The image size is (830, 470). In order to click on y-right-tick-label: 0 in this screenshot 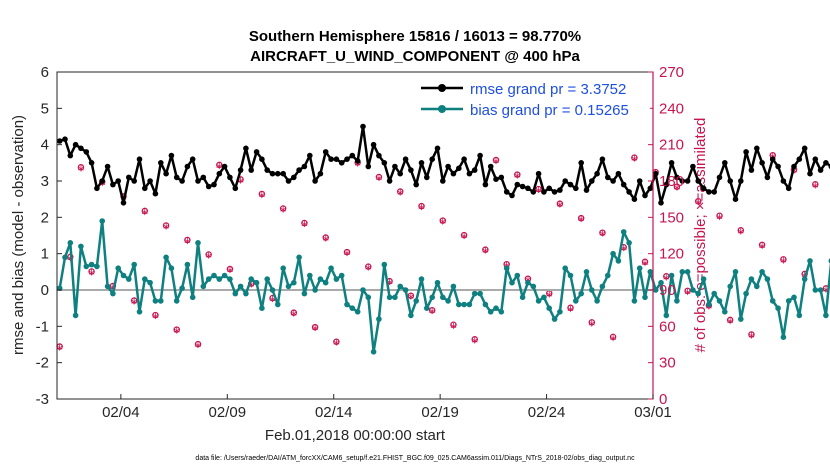, I will do `click(663, 399)`.